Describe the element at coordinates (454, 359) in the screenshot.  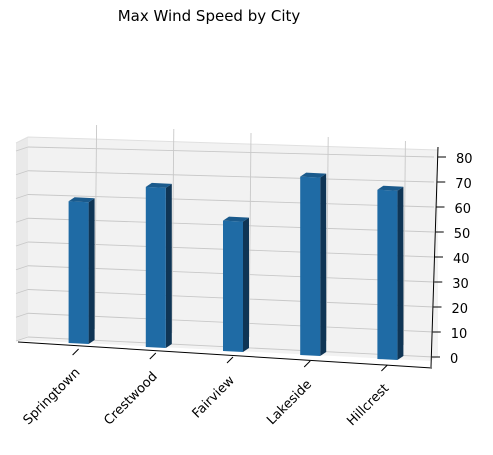
I see `z-tick-label: 0` at that location.